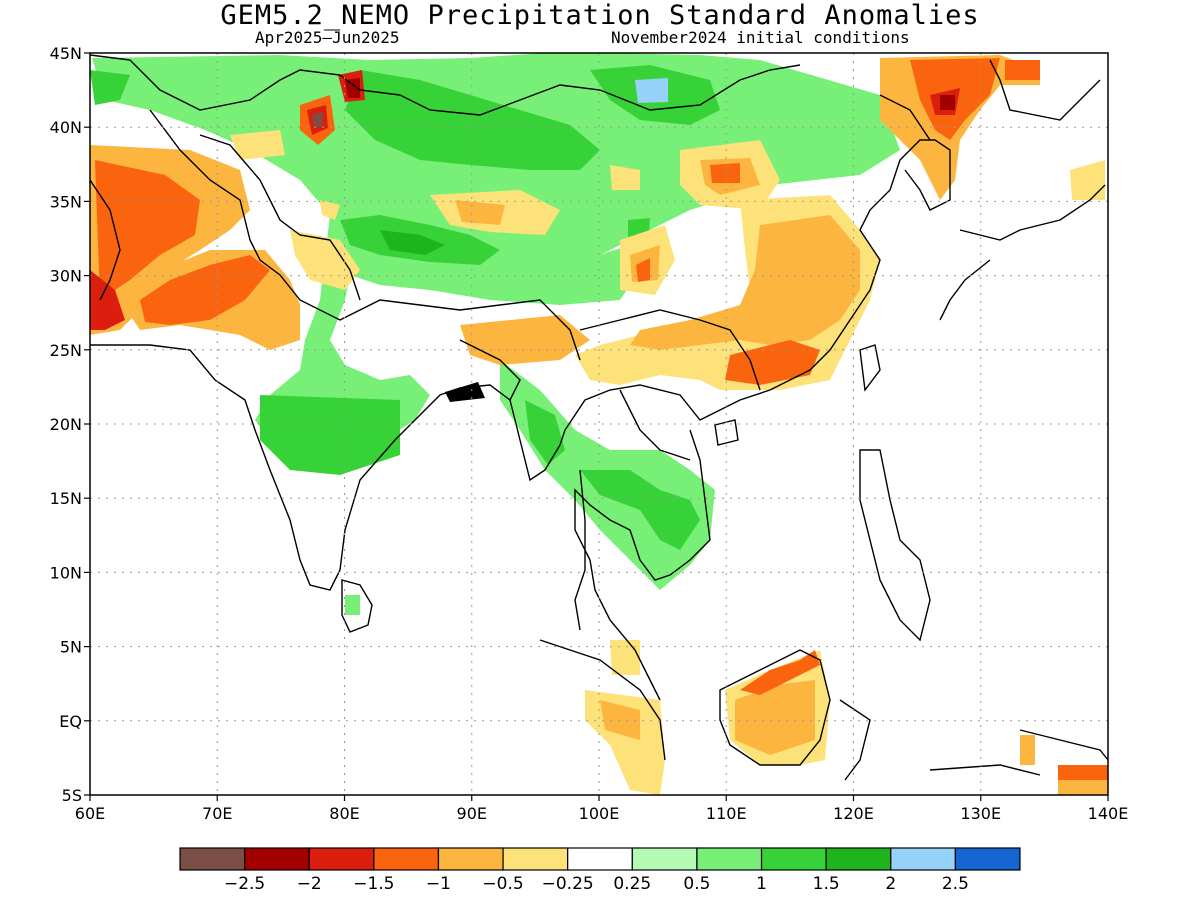 This screenshot has width=1200, height=900. I want to click on lon-tick-label: 140E, so click(1108, 813).